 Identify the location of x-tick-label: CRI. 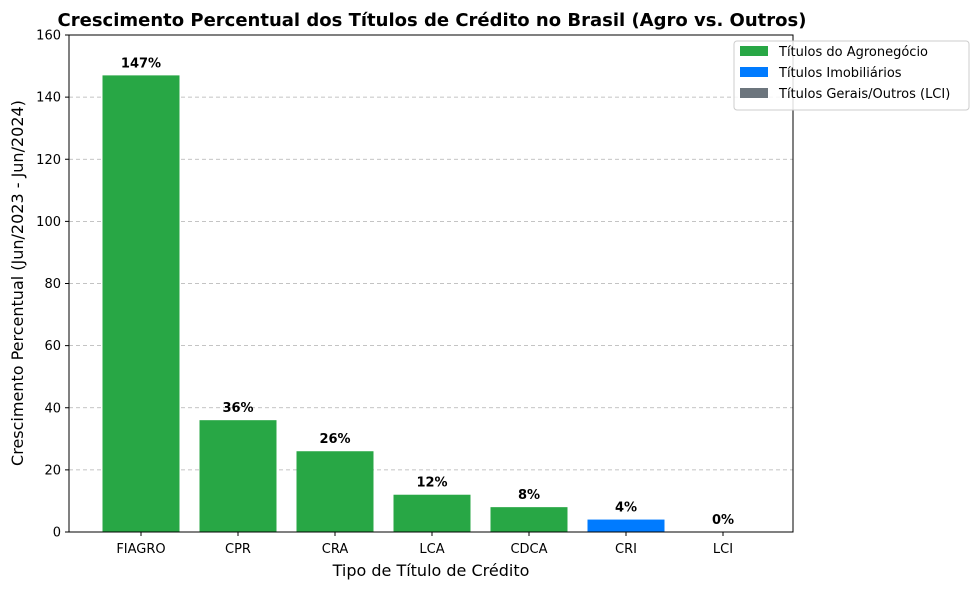
(626, 549).